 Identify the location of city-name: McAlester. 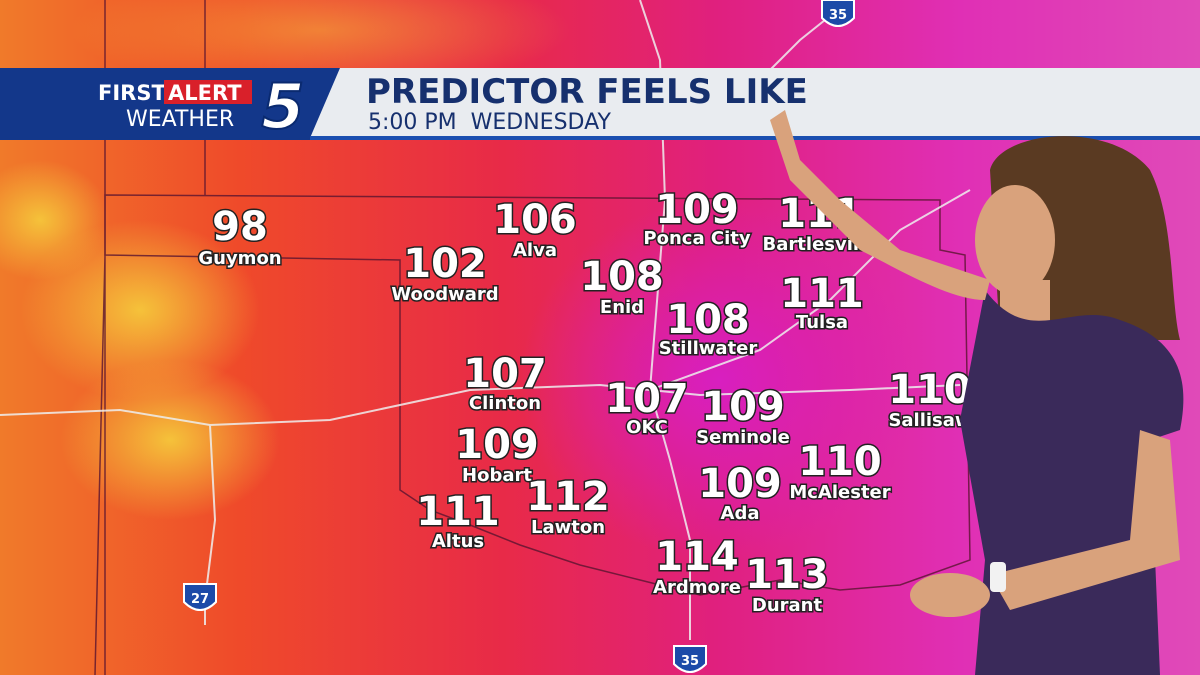
(839, 492).